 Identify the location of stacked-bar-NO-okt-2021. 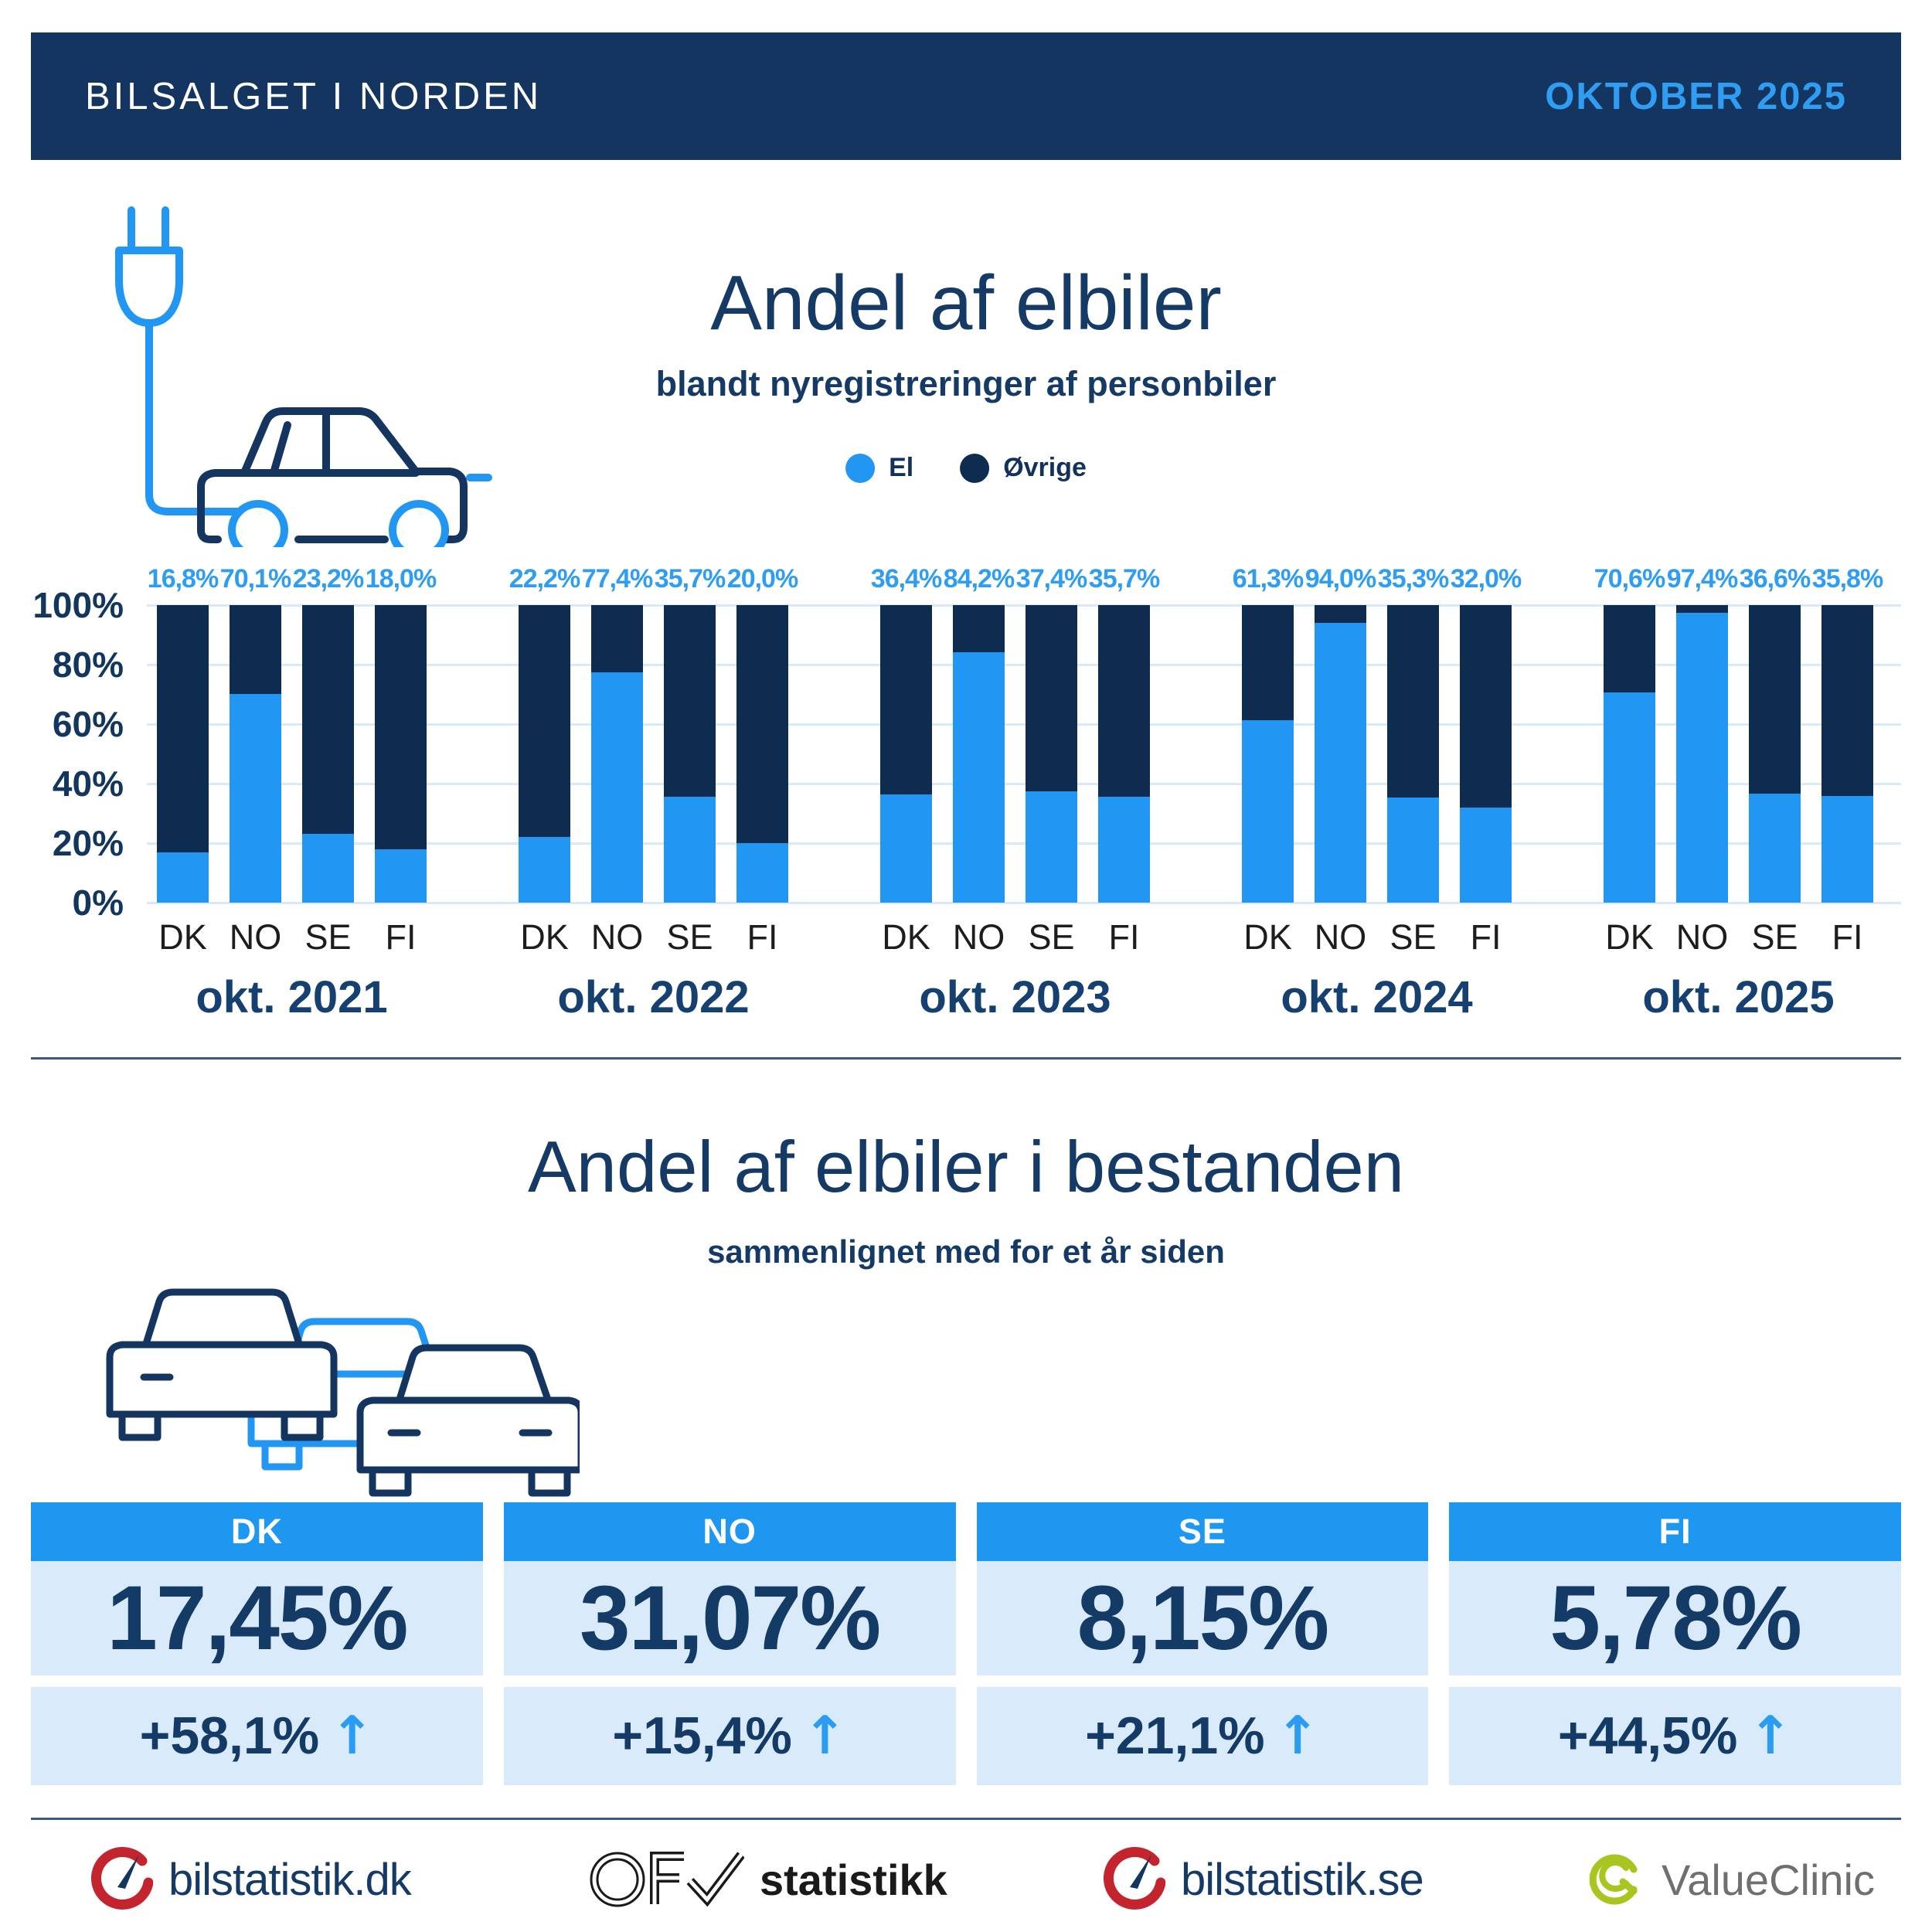
(255, 754).